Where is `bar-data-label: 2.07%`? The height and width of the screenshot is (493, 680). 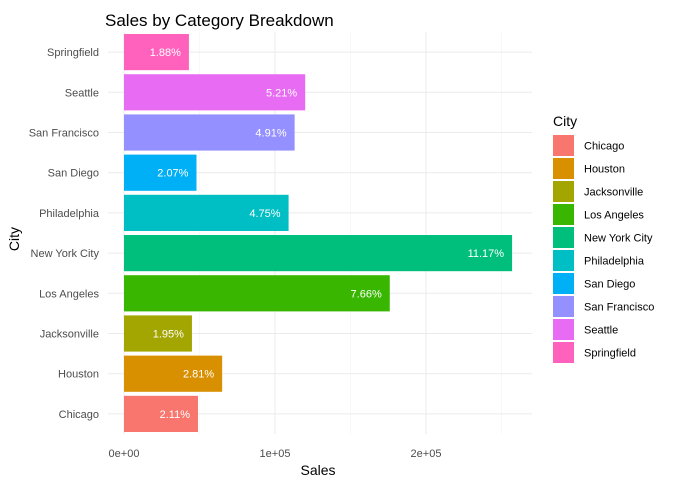 bar-data-label: 2.07% is located at coordinates (172, 174).